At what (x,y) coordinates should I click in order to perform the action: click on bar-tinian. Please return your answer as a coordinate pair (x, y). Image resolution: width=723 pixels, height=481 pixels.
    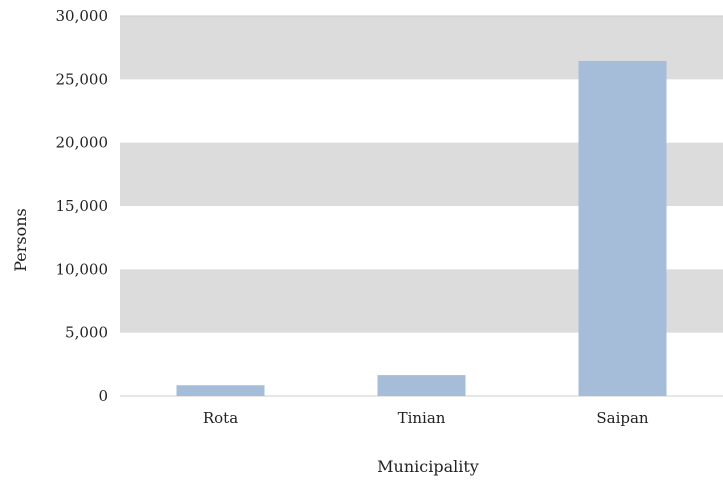
    Looking at the image, I should click on (421, 385).